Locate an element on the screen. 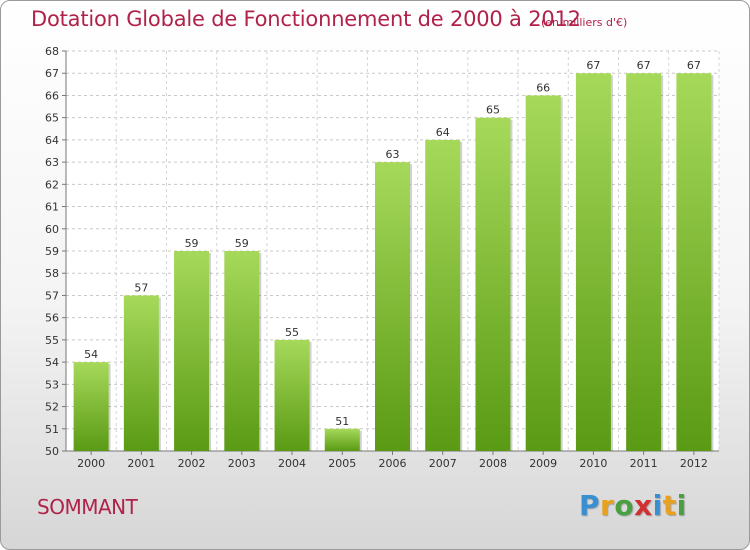 This screenshot has height=550, width=750. x-tick-label: 2005 is located at coordinates (342, 463).